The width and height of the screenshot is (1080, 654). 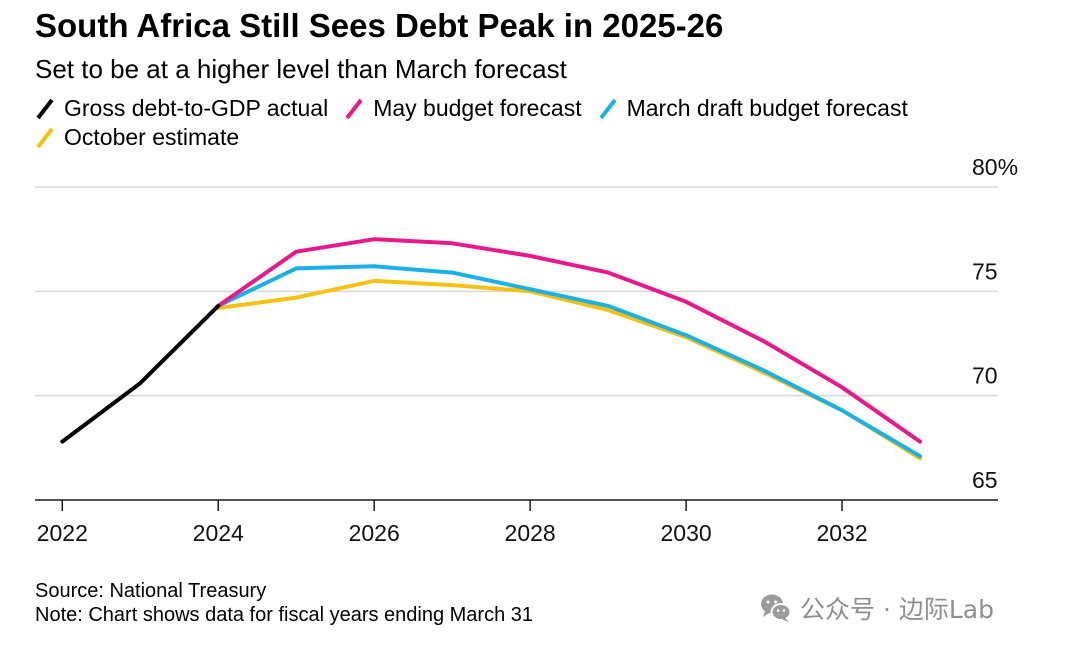 I want to click on legend-item-actual: Gross debt-to-GDP actual, so click(x=181, y=108).